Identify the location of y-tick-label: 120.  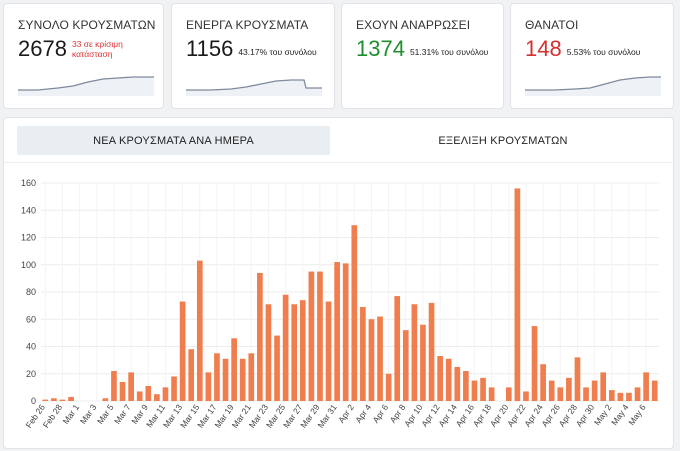
(28, 238).